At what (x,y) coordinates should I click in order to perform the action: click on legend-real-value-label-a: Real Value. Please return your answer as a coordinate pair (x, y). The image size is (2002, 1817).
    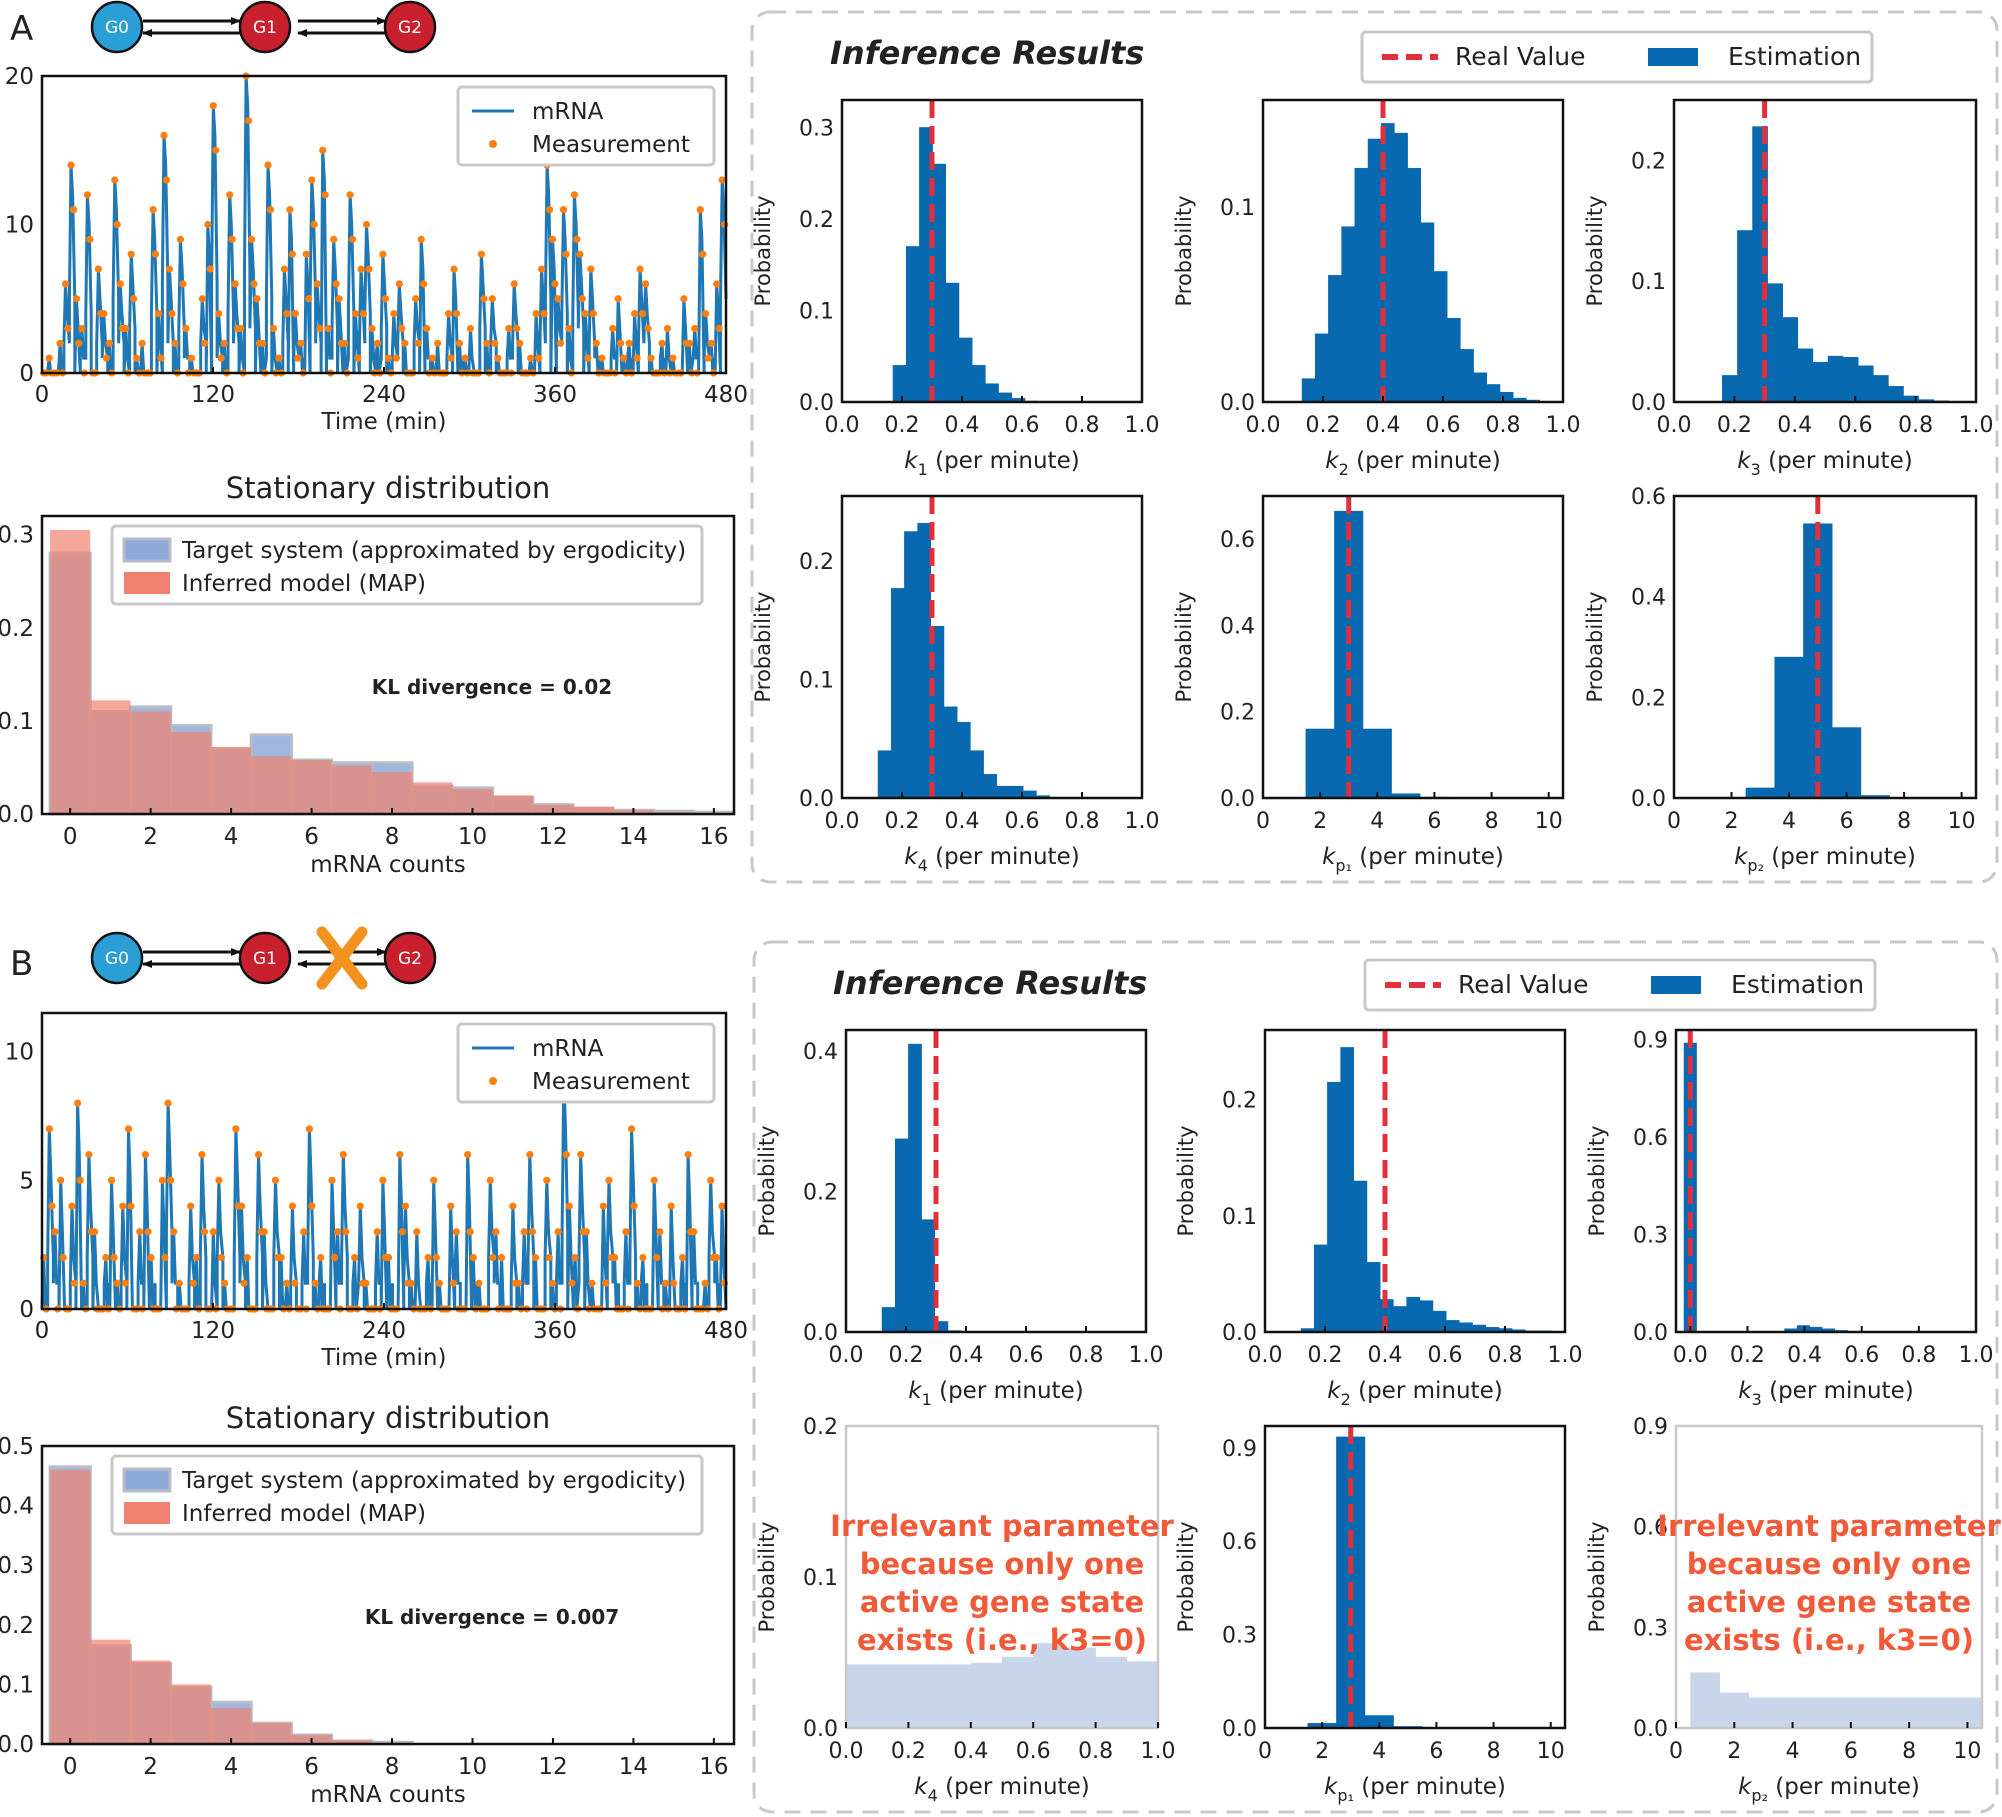
    Looking at the image, I should click on (1520, 56).